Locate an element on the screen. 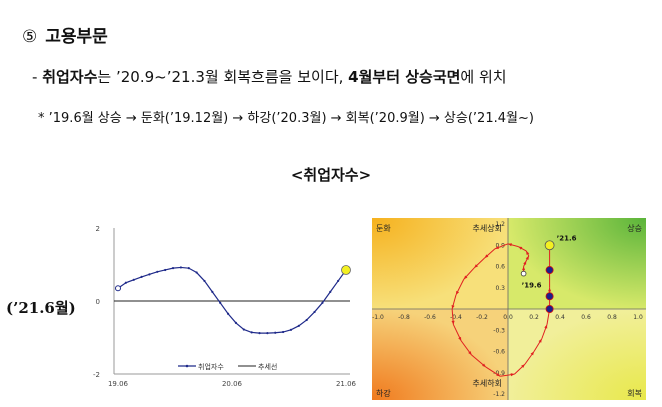  quad-x-tick-label: 0.6 is located at coordinates (586, 317).